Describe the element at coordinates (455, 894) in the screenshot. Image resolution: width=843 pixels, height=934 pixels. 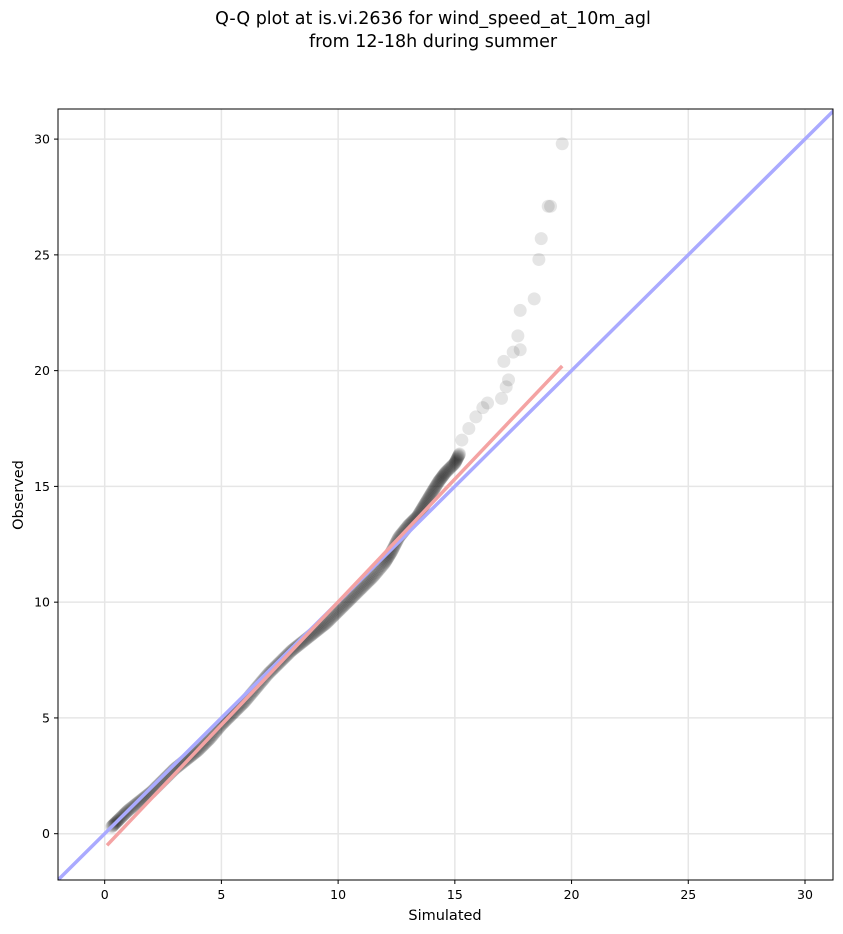
I see `x-tick-label: 15` at that location.